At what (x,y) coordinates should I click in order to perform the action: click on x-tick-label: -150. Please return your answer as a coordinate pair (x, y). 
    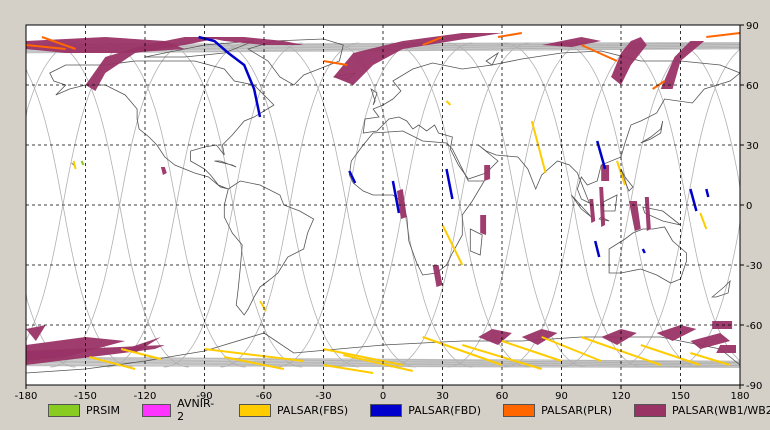
    Looking at the image, I should click on (85, 396).